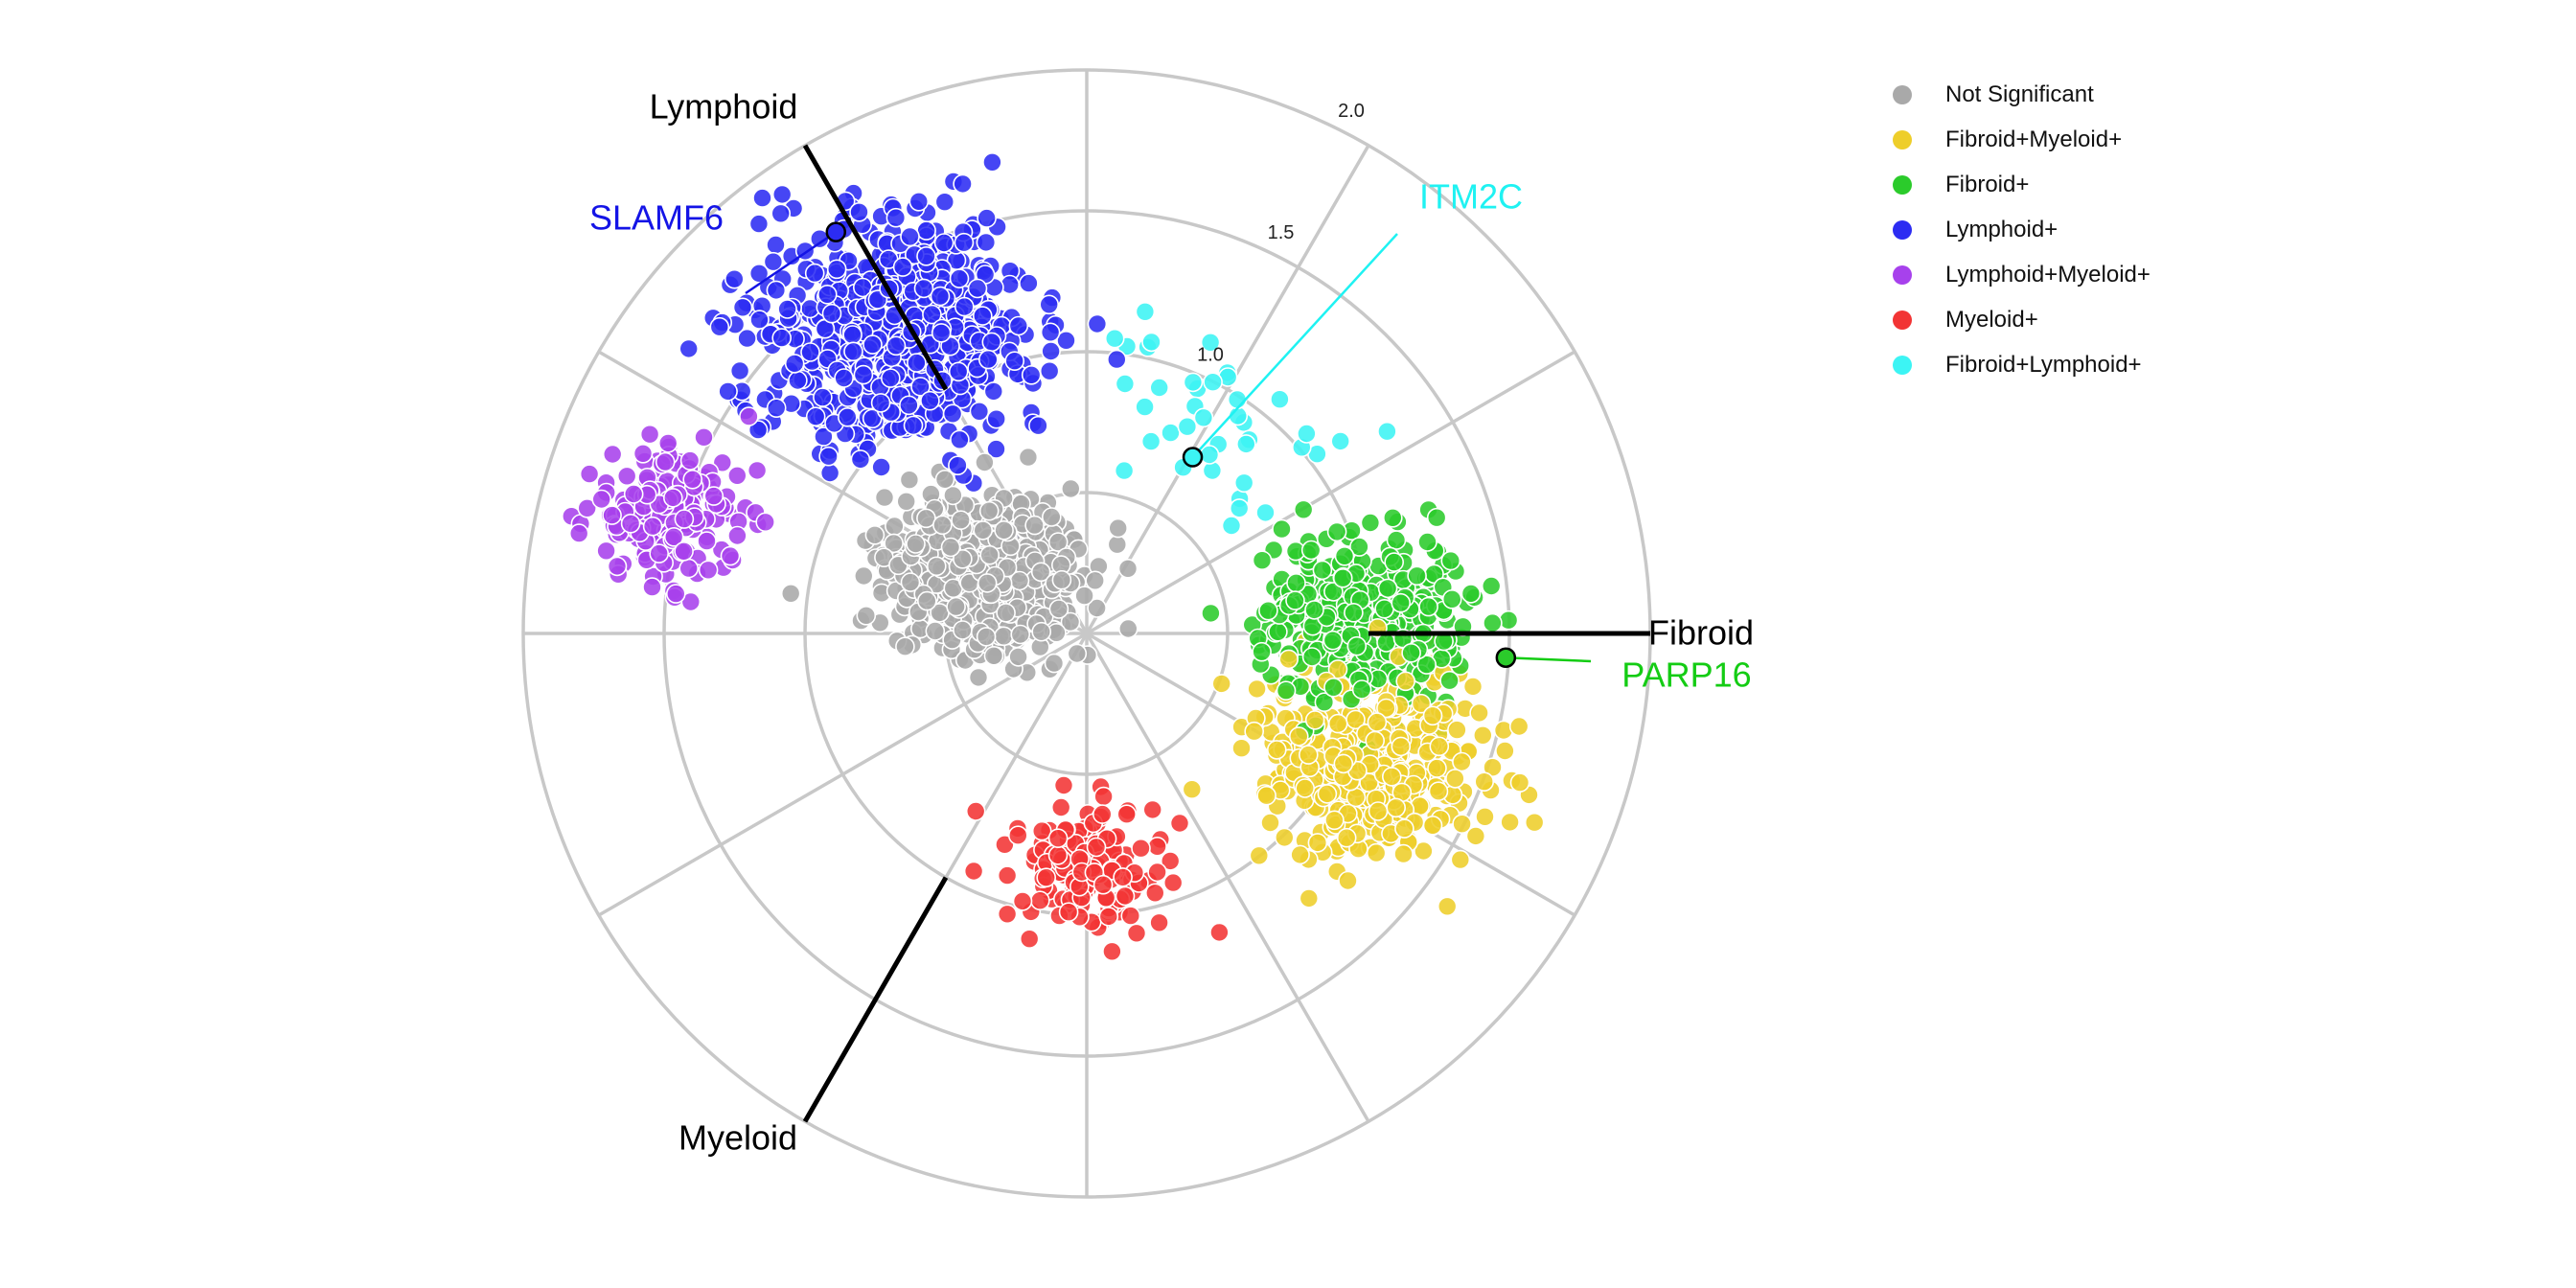 The height and width of the screenshot is (1288, 2576). Describe the element at coordinates (2001, 229) in the screenshot. I see `legend-label: Lymphoid+` at that location.